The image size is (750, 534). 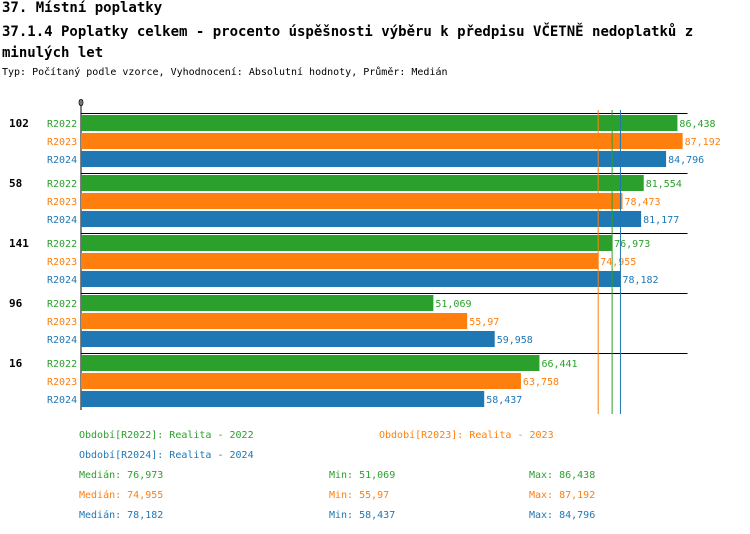 I want to click on legend-r2022: Období[R2022]: Realita - 2022, so click(x=166, y=435).